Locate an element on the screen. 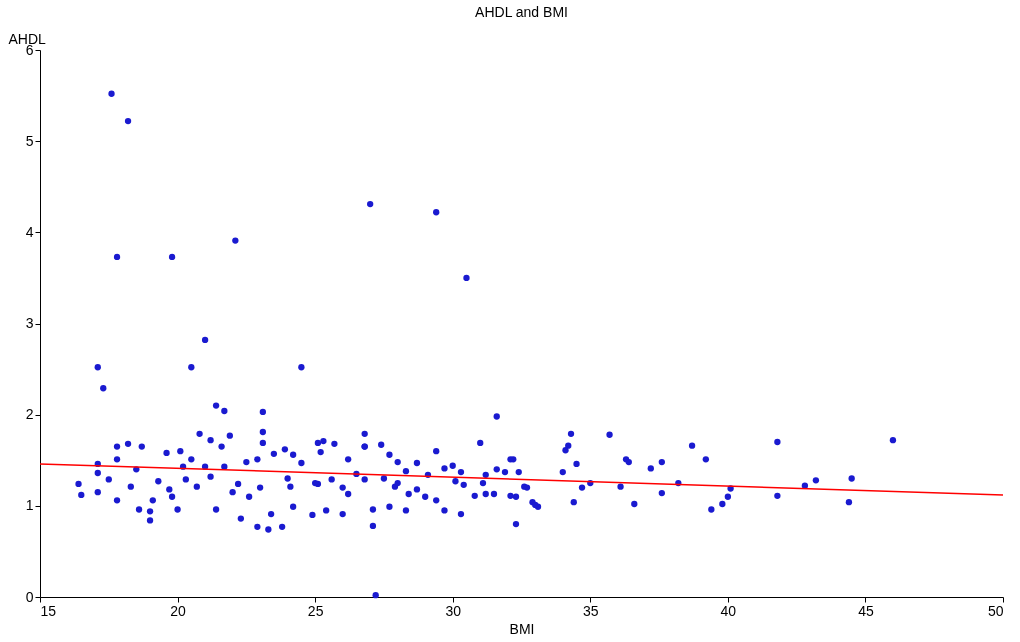  y-tick-label: 4 is located at coordinates (29, 231).